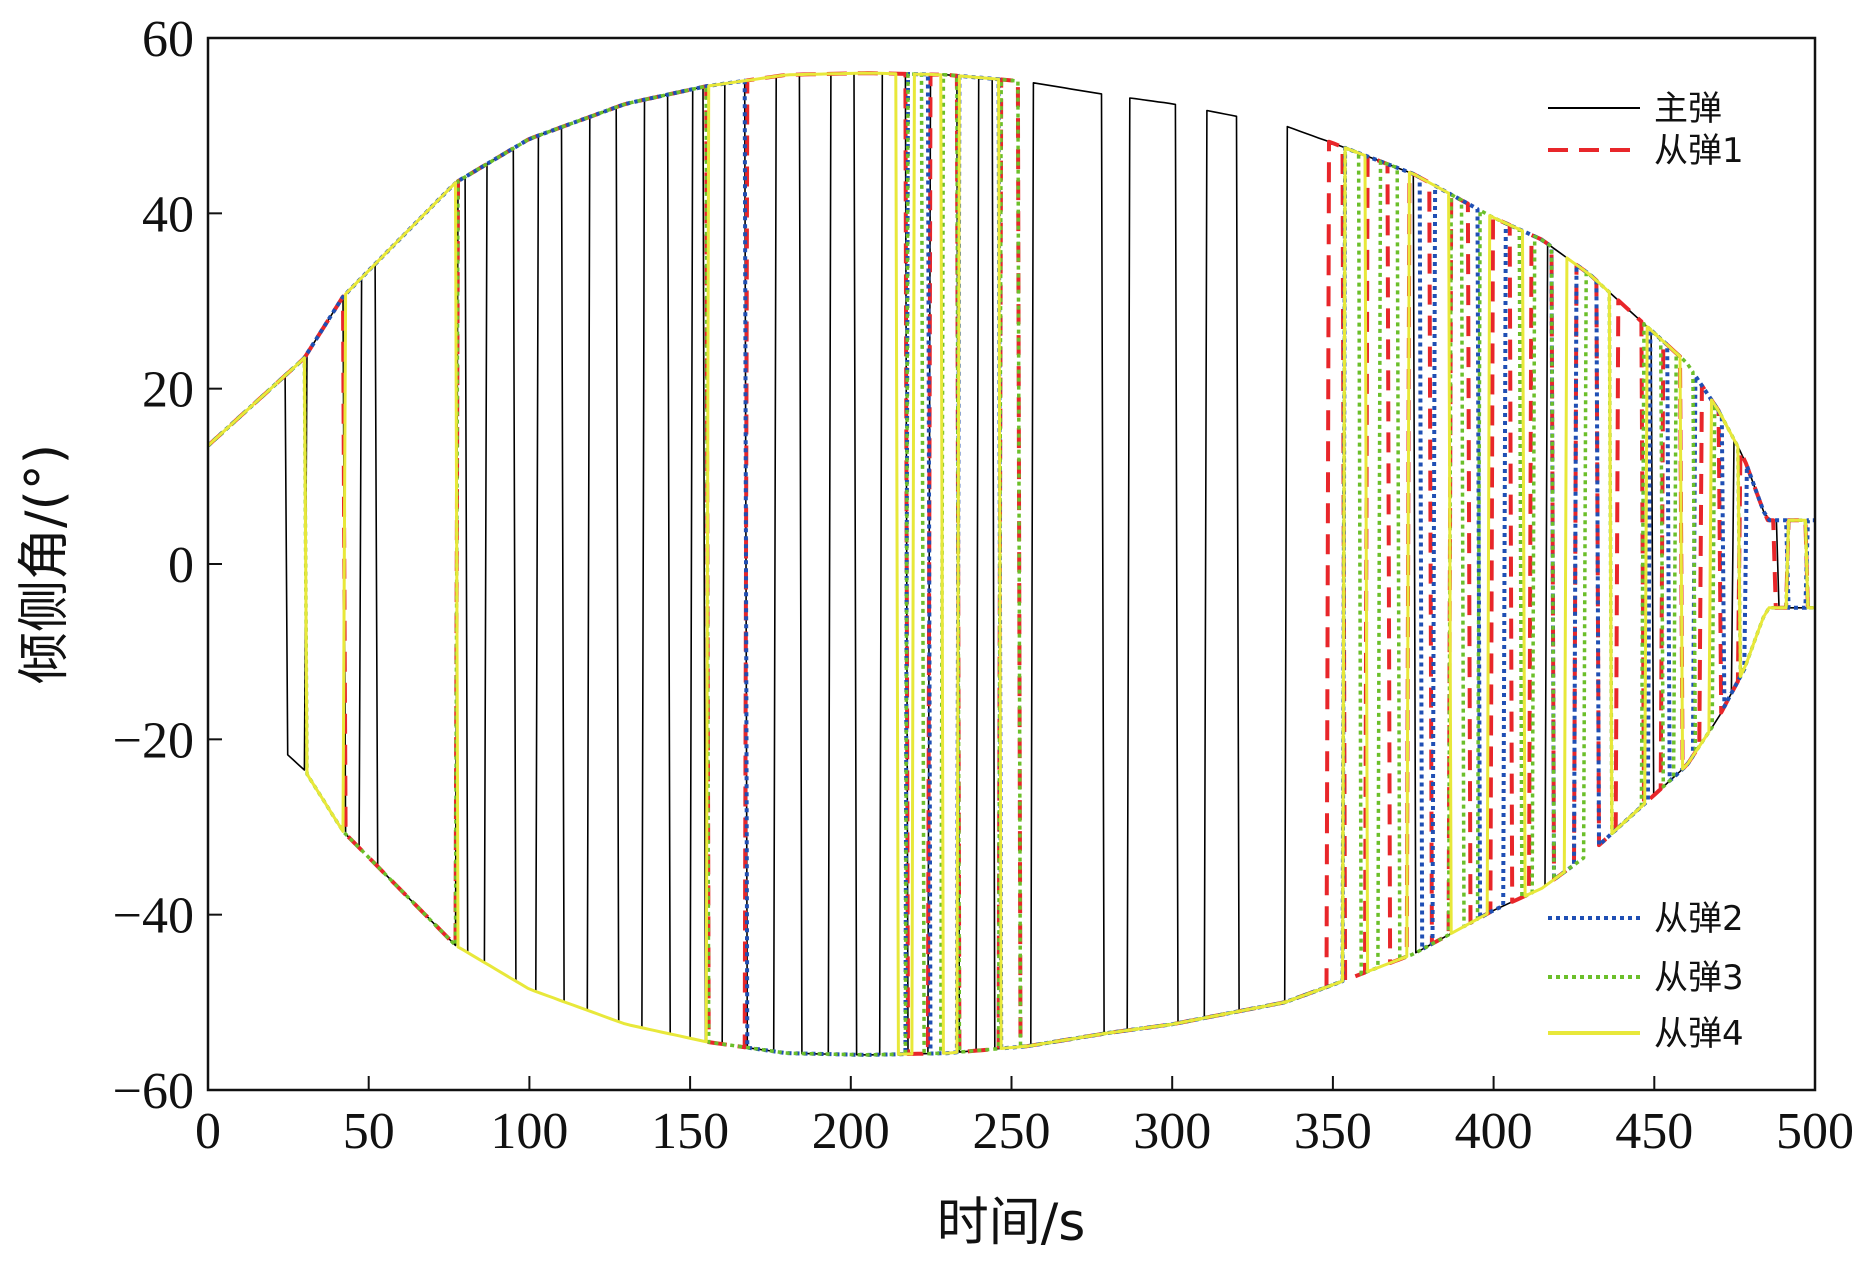 Image resolution: width=1872 pixels, height=1266 pixels. I want to click on x-axis-title: 时间/s, so click(1011, 1223).